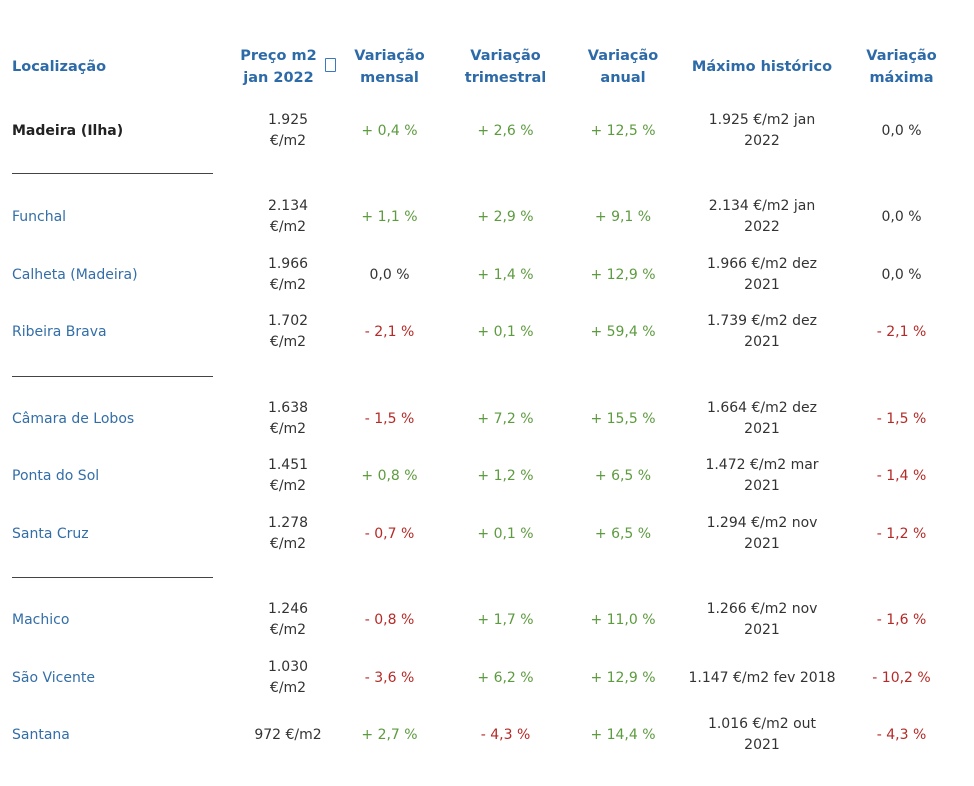 Image resolution: width=974 pixels, height=786 pixels. Describe the element at coordinates (288, 67) in the screenshot. I see `header-price: Preço m2 jan 2022` at that location.